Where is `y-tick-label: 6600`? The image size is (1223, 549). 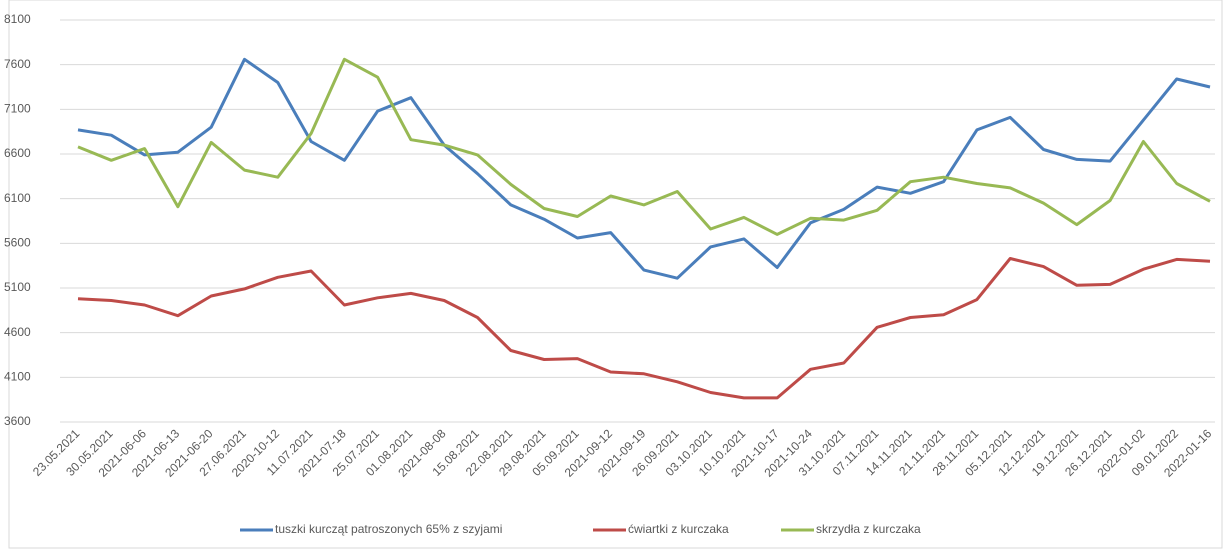
y-tick-label: 6600 is located at coordinates (17, 153).